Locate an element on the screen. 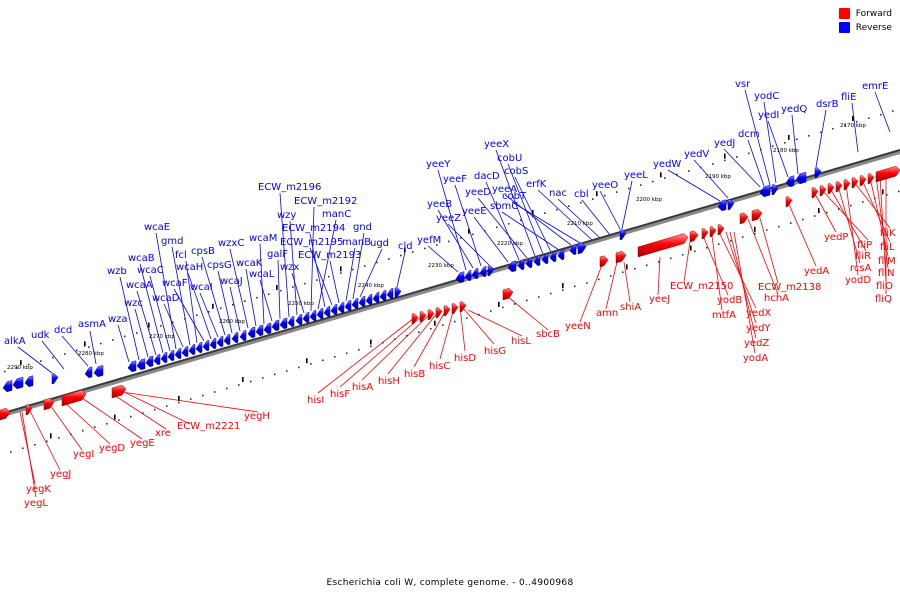  axis-label: 2260 kbp is located at coordinates (232, 322).